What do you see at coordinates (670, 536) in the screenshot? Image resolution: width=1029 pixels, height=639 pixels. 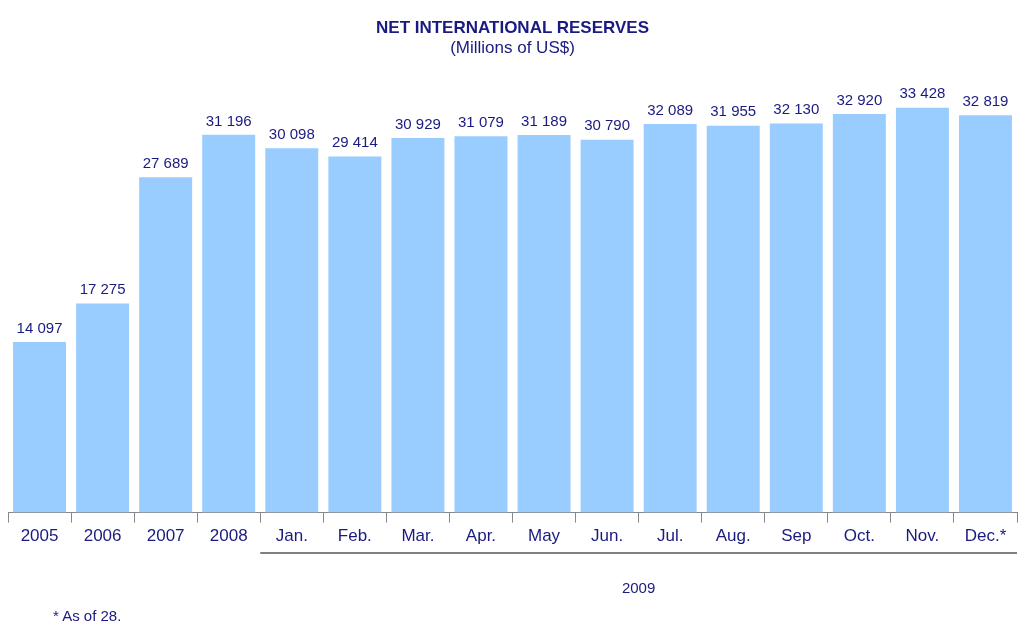 I see `x-tick-label: Jul.` at bounding box center [670, 536].